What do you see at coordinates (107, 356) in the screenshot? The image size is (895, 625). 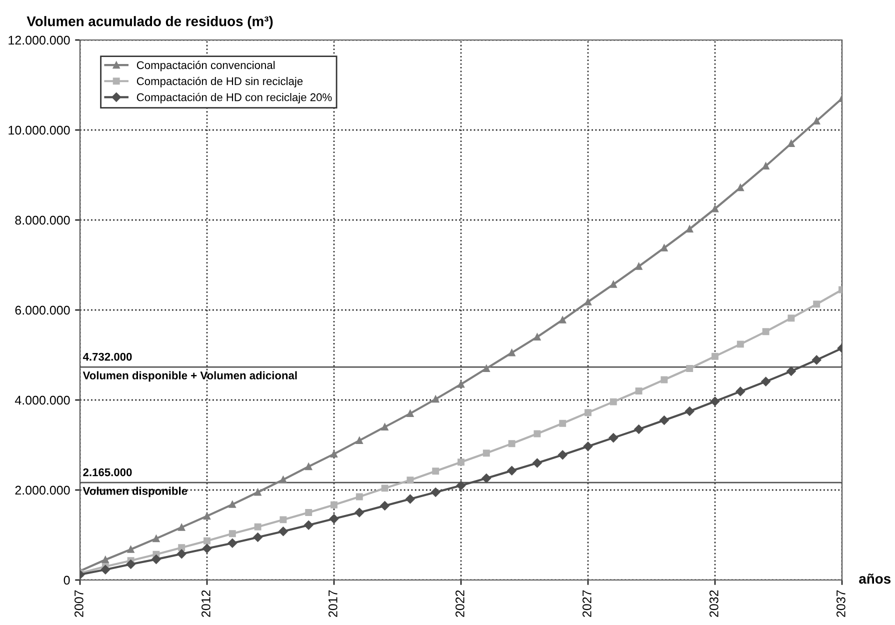 I see `annotation: 4.732.000` at bounding box center [107, 356].